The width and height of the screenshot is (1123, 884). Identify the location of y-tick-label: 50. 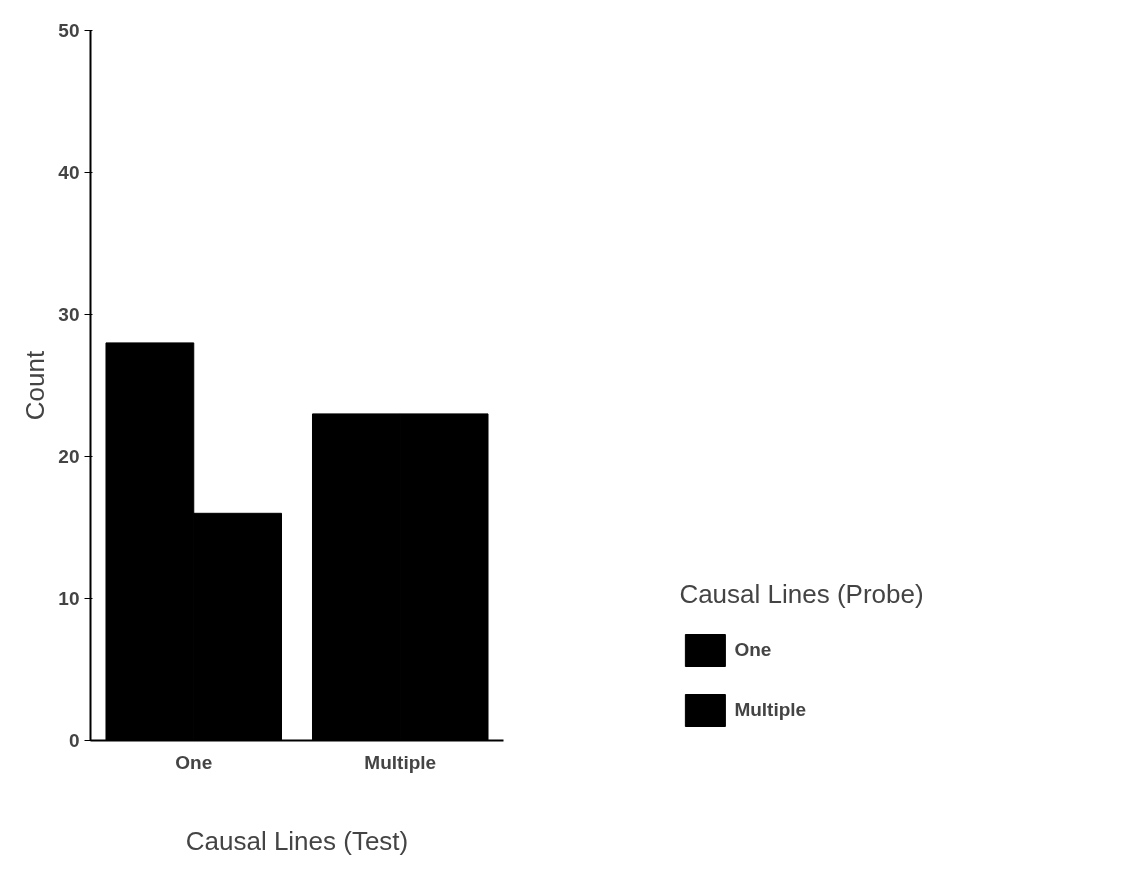
(69, 30).